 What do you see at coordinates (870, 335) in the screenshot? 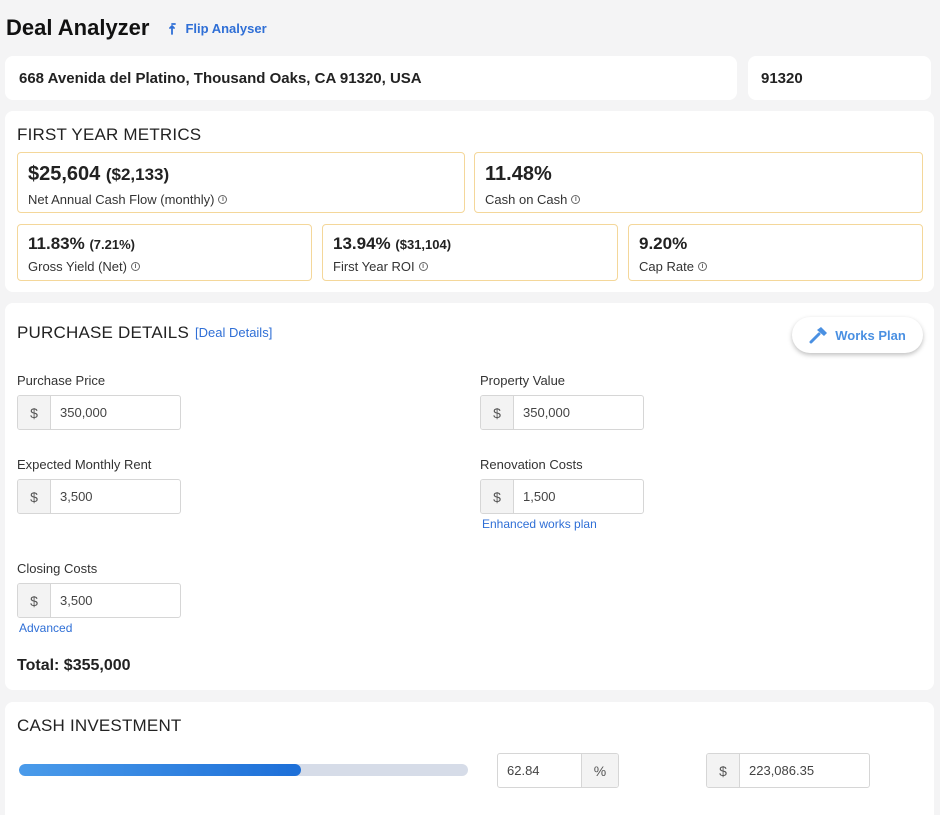
I see `works-plan-label: Works Plan` at bounding box center [870, 335].